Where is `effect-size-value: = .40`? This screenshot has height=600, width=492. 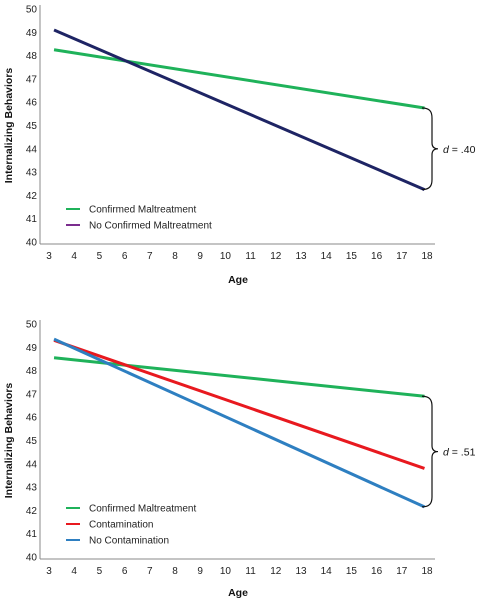
effect-size-value: = .40 is located at coordinates (462, 150).